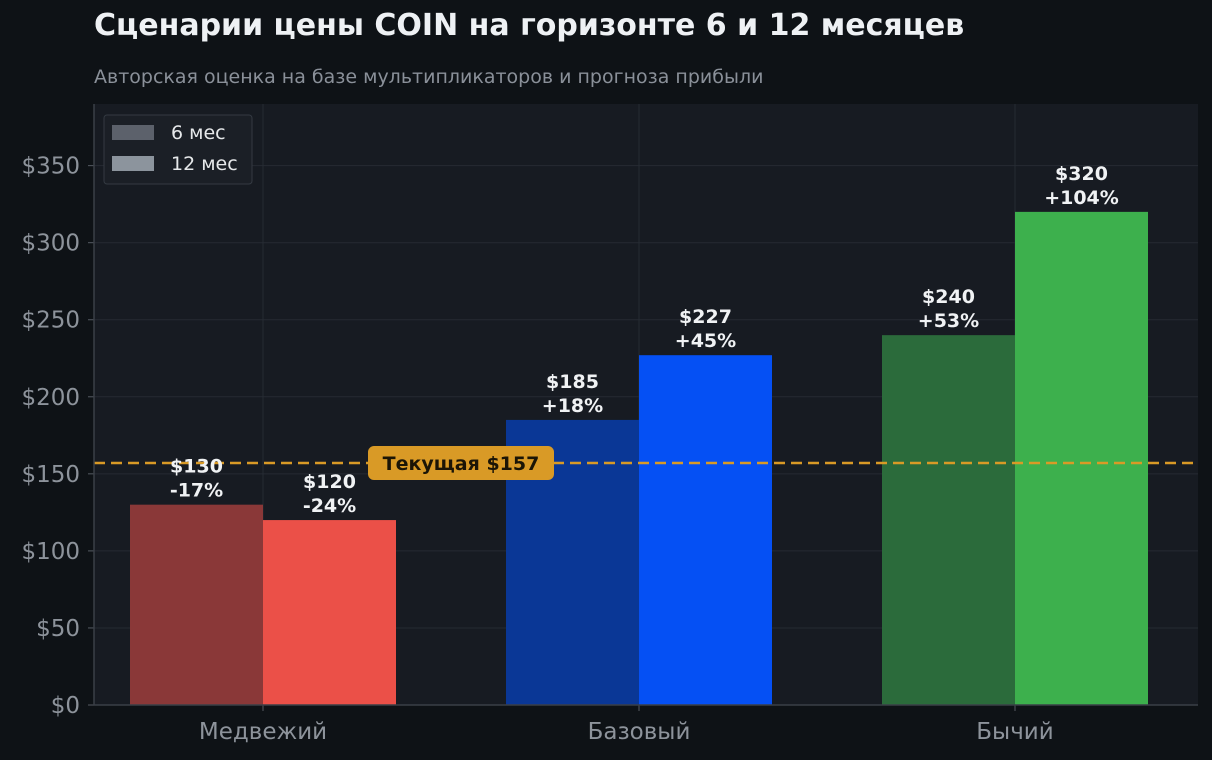 Image resolution: width=1212 pixels, height=760 pixels. Describe the element at coordinates (572, 382) in the screenshot. I see `bar-value-label: $185` at that location.